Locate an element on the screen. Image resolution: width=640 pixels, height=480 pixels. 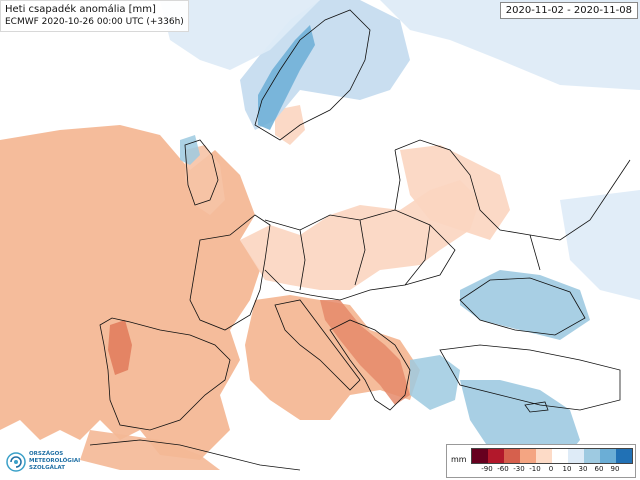
legend-ticks: -90 -60 -30 -10 0 10 30 60 90 is located at coordinates (551, 470).